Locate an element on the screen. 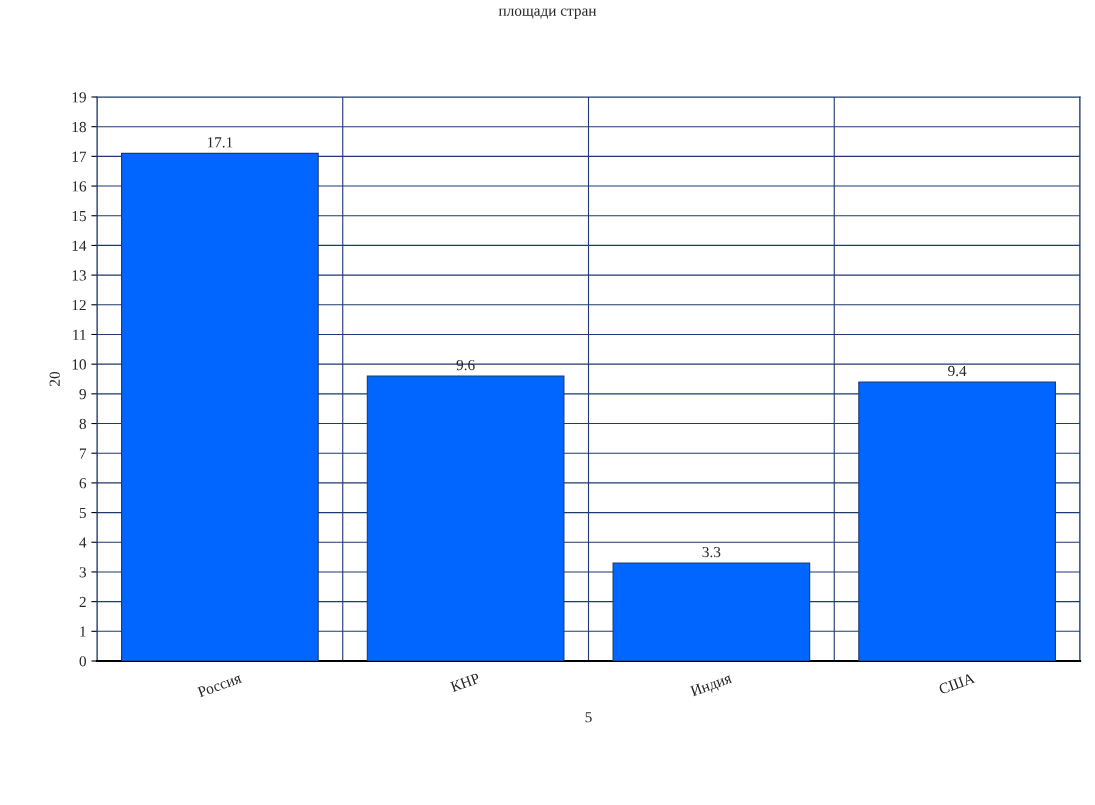 The width and height of the screenshot is (1095, 805). y-axis-title: 20 is located at coordinates (54, 378).